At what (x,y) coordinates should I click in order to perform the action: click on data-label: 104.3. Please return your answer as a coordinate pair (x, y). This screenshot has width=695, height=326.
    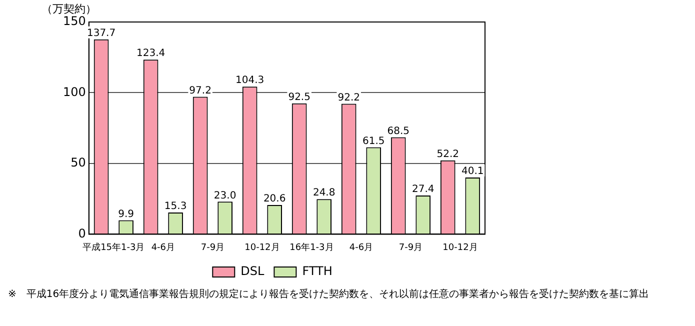
    Looking at the image, I should click on (250, 80).